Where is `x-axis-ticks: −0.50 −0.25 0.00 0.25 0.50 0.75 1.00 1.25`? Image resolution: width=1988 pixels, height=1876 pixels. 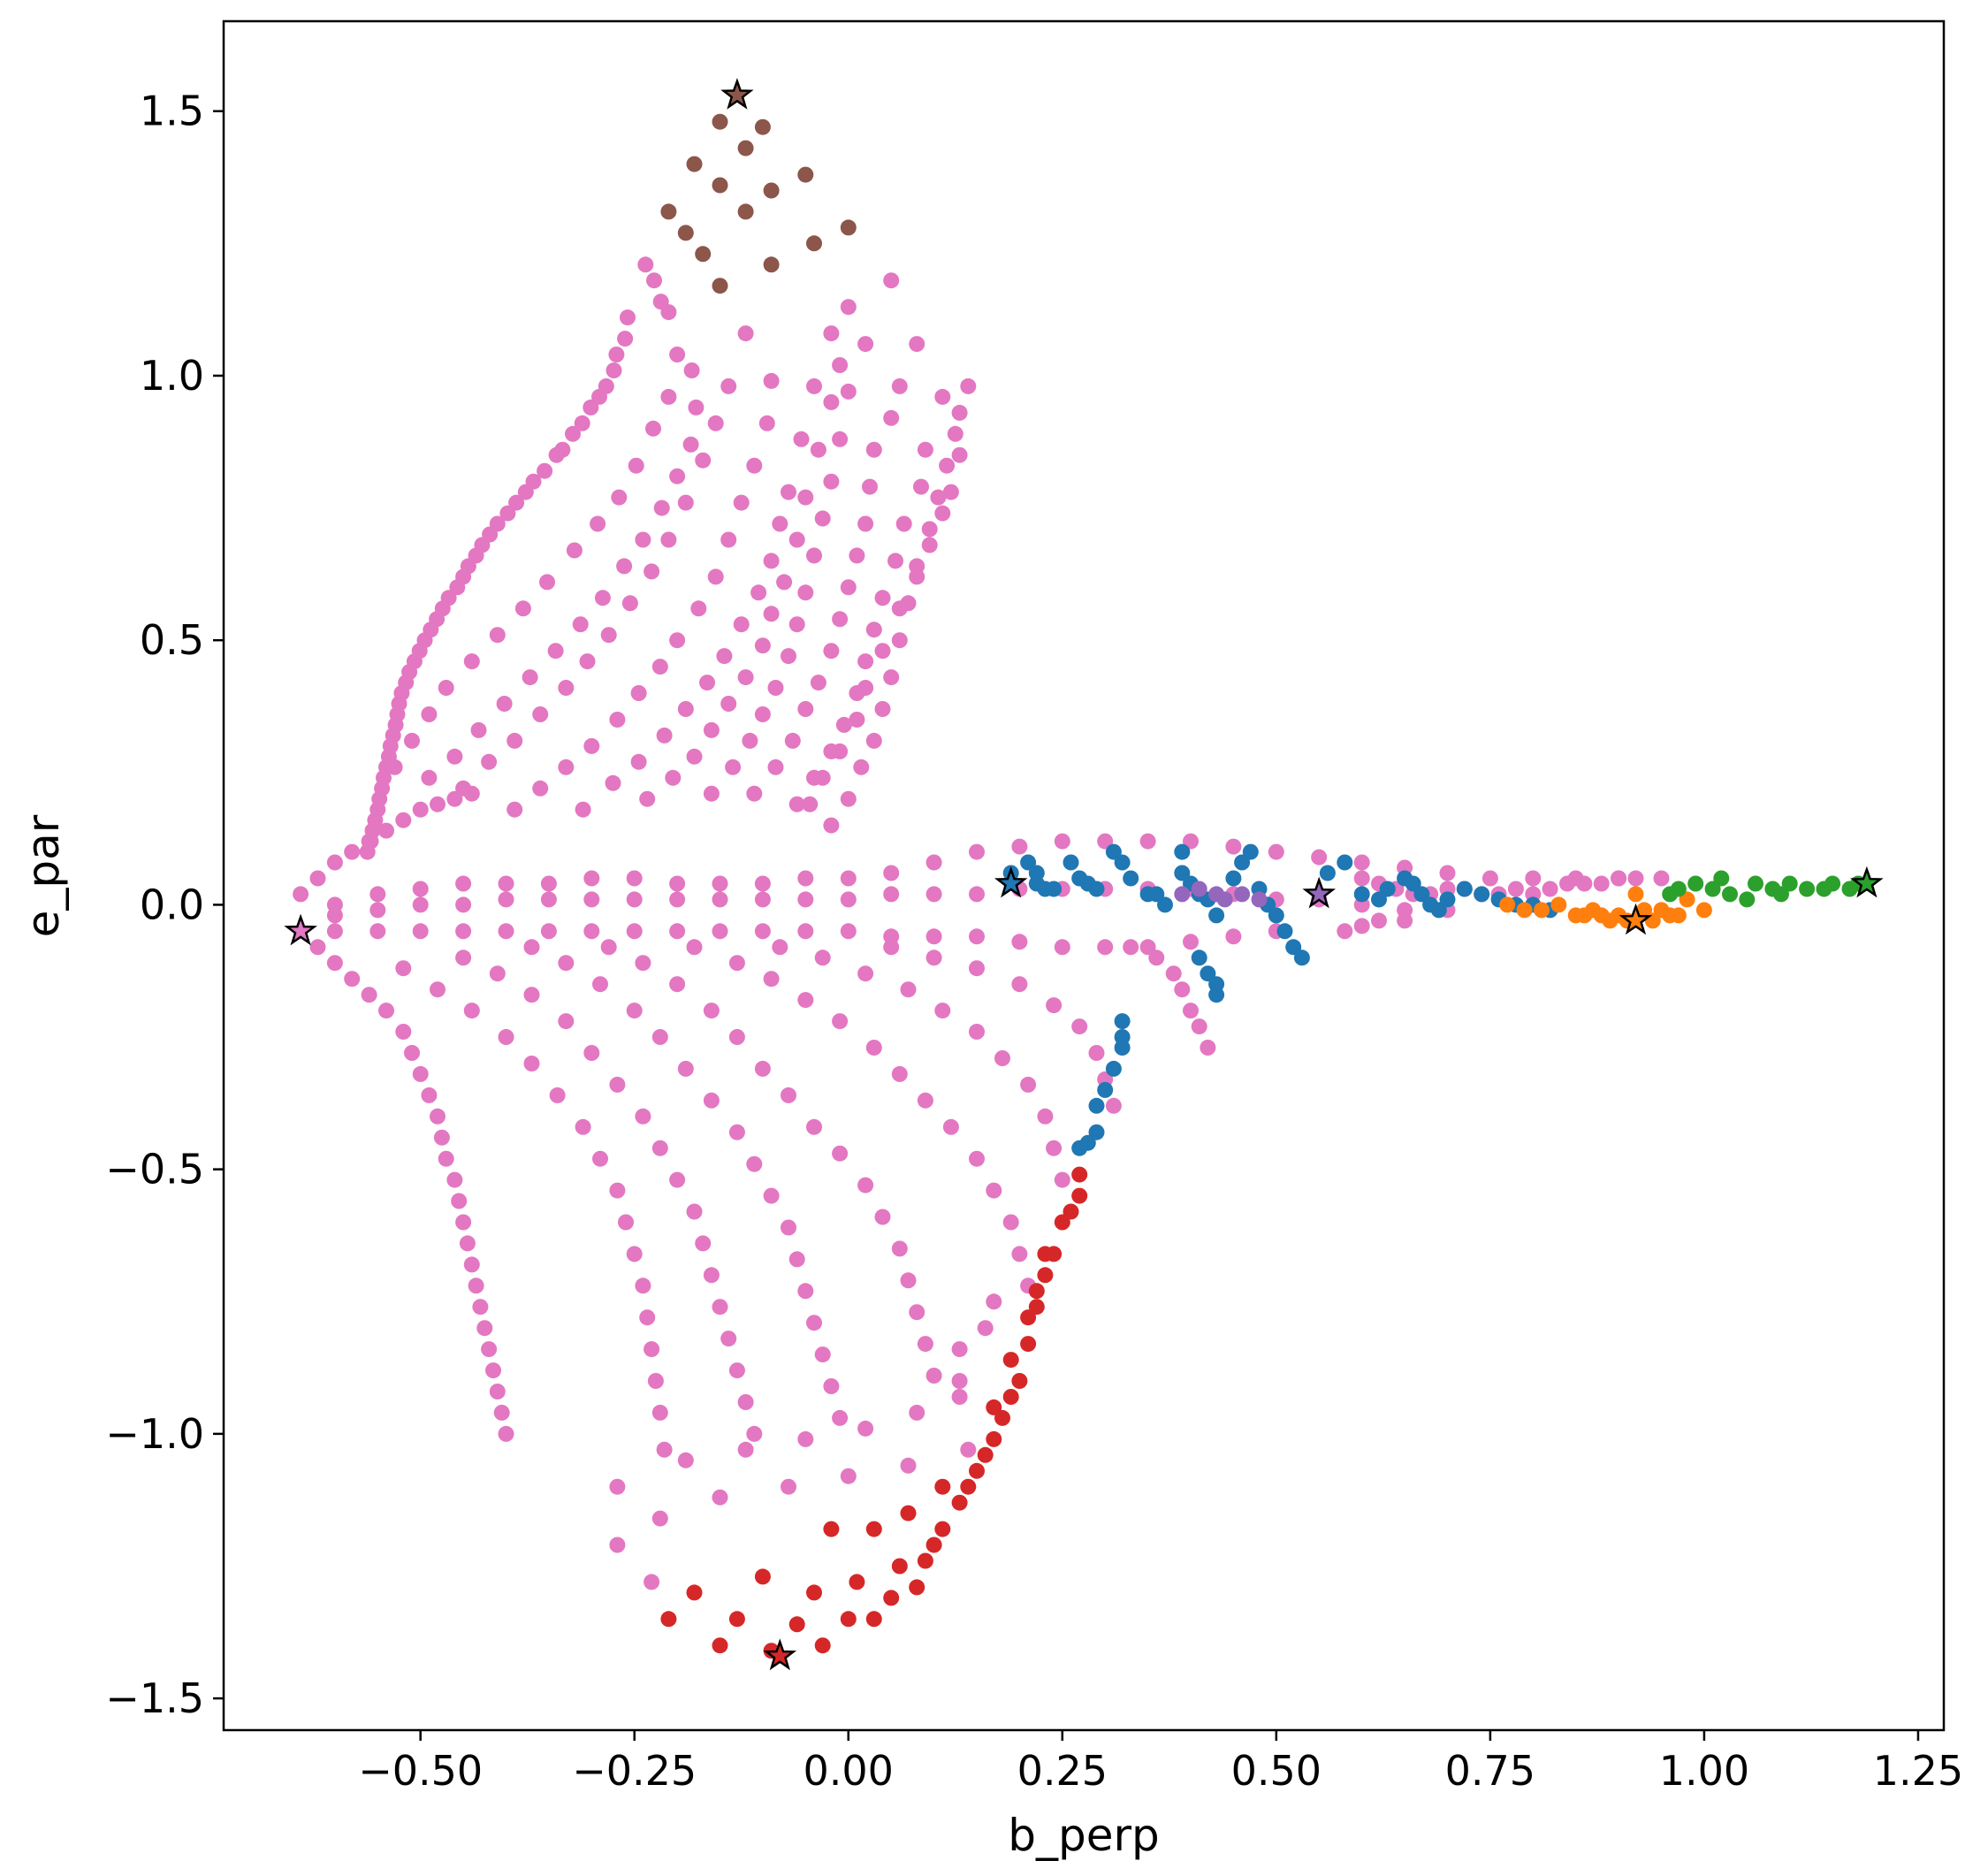
x-axis-ticks: −0.50 −0.25 0.00 0.25 0.50 0.75 1.00 1.25 is located at coordinates (1160, 1762).